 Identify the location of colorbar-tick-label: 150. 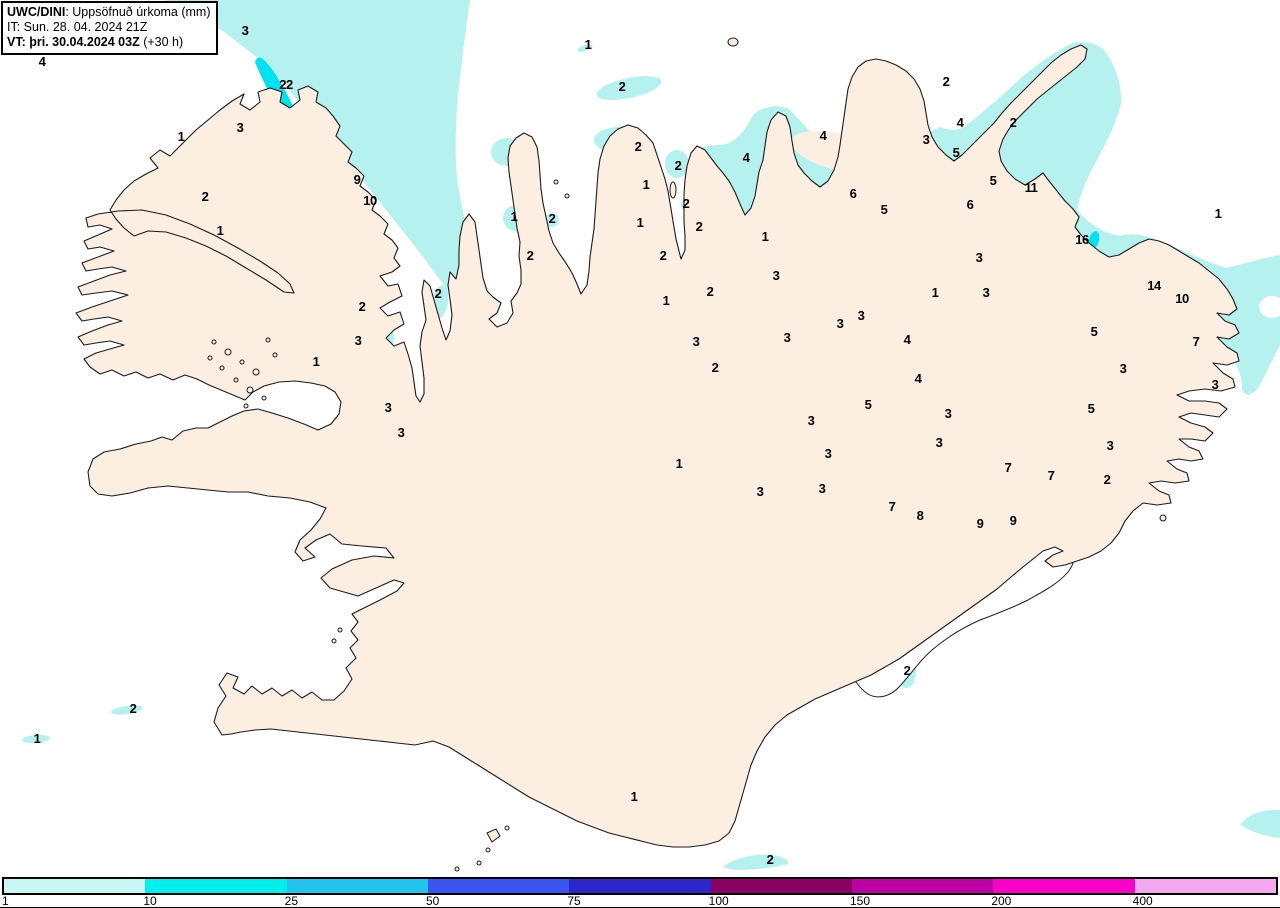
(860, 901).